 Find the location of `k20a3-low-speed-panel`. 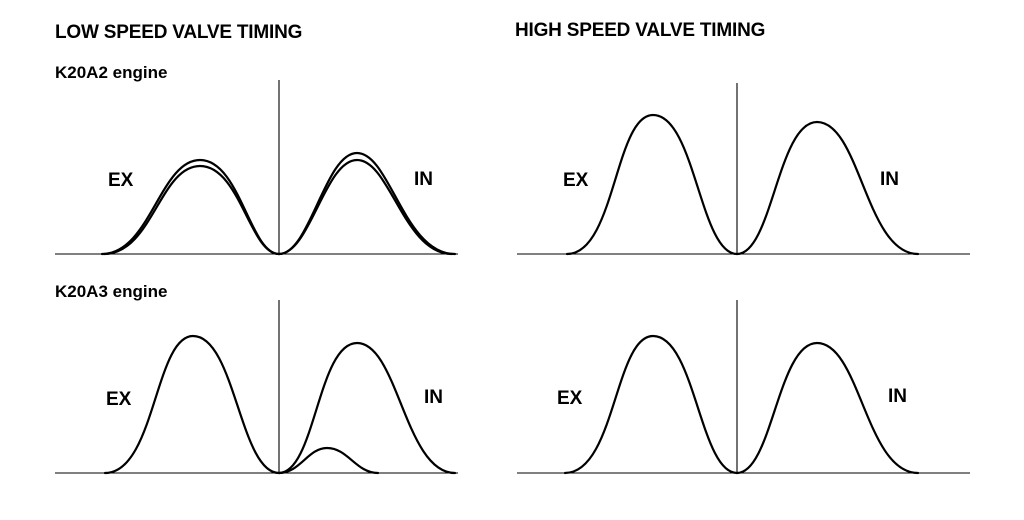

k20a3-low-speed-panel is located at coordinates (256, 387).